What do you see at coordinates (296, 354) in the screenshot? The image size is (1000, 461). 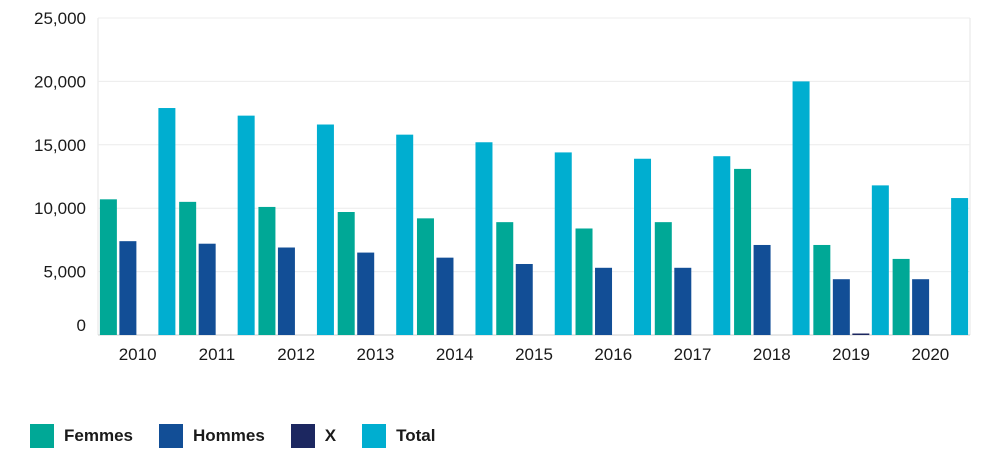 I see `x-tick-label: 2012` at bounding box center [296, 354].